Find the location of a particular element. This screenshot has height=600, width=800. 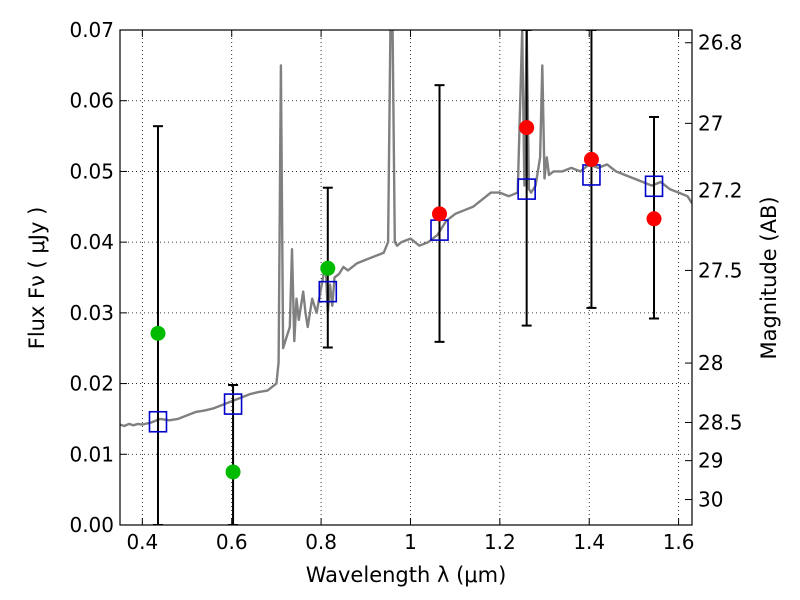

y-tick-label: 0.05 is located at coordinates (91, 171).